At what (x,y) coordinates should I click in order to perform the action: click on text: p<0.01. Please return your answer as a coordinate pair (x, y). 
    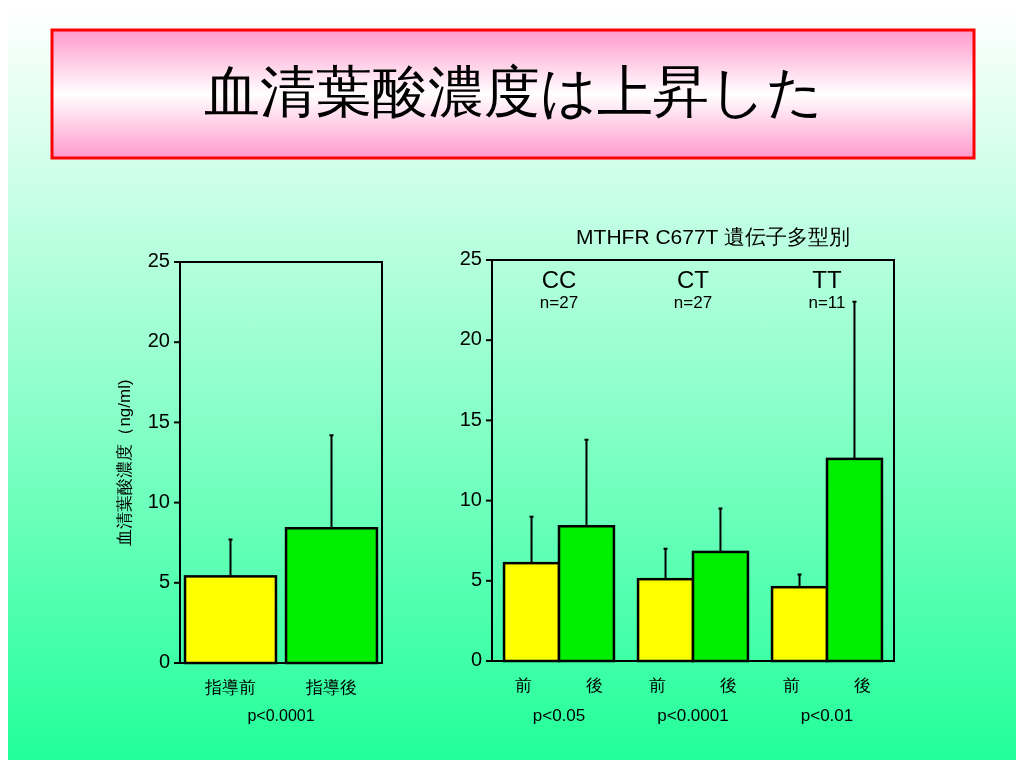
    Looking at the image, I should click on (827, 715).